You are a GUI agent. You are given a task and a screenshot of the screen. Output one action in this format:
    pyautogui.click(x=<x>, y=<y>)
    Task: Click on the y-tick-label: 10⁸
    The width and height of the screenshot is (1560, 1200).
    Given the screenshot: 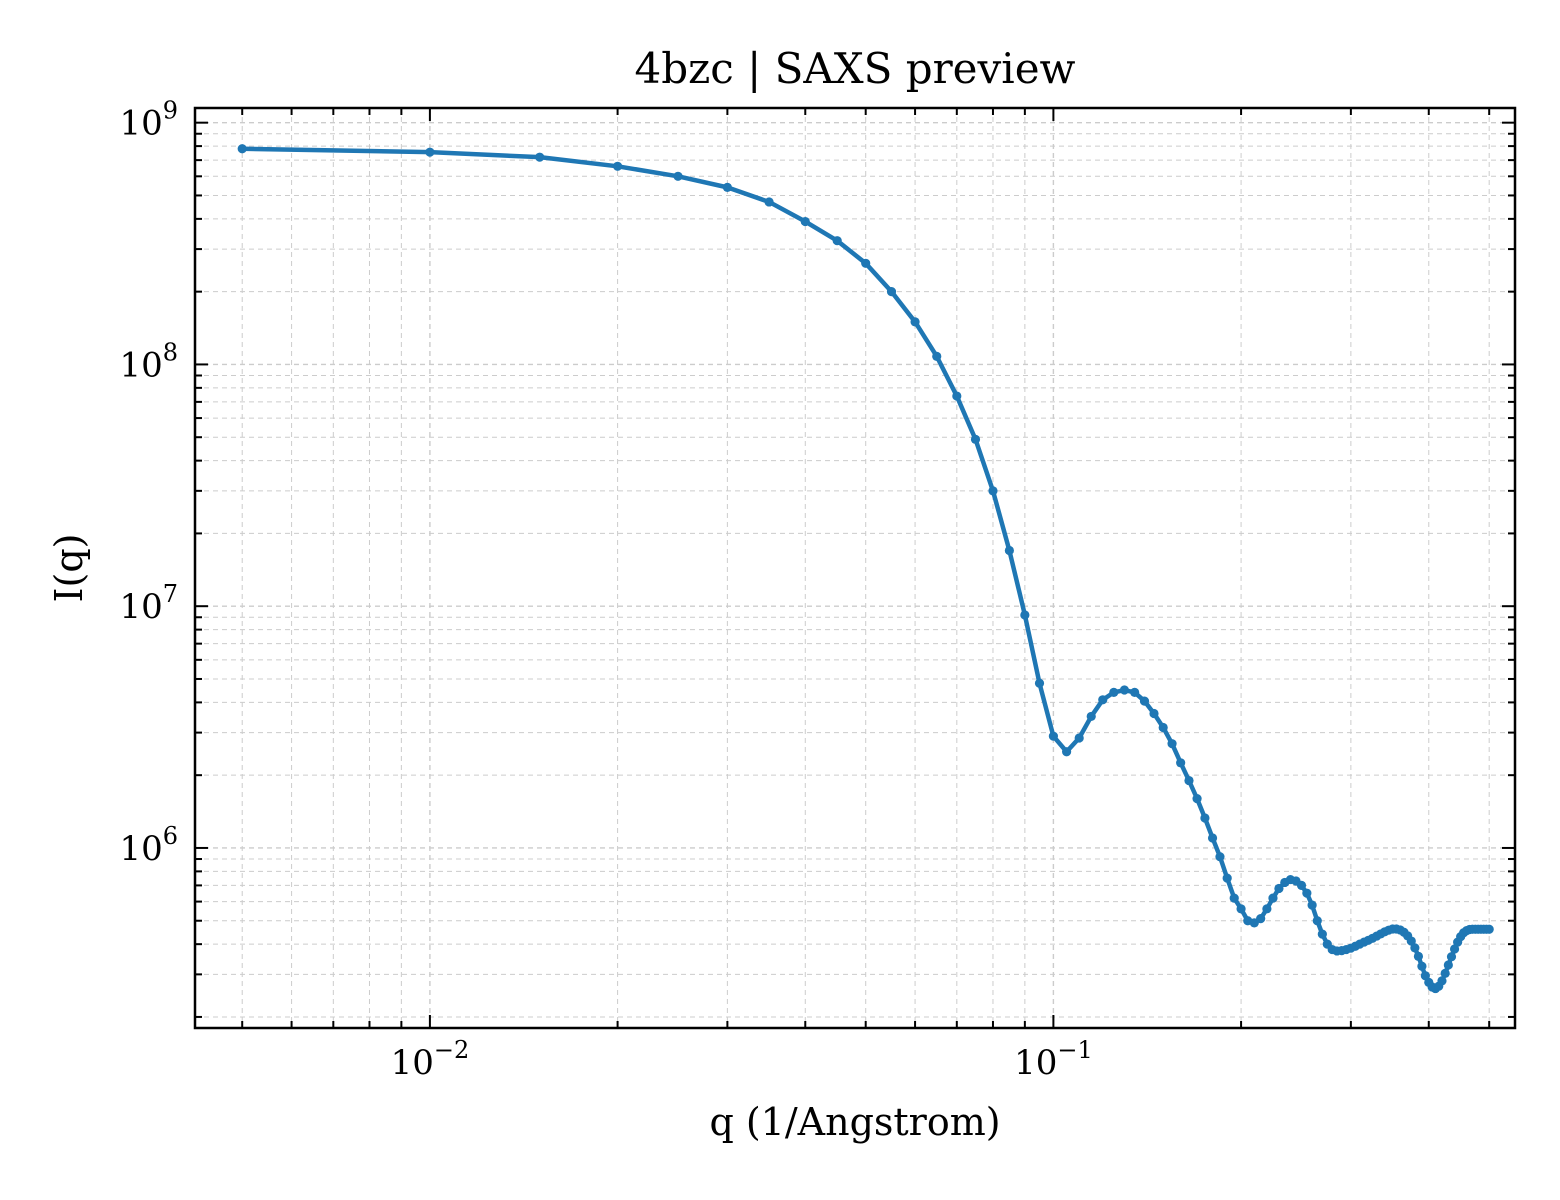 What is the action you would take?
    pyautogui.click(x=148, y=361)
    